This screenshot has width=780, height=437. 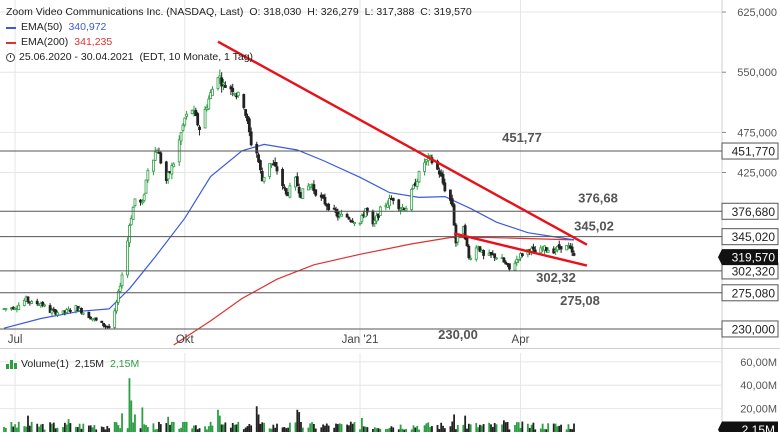 I want to click on ema50-swatch, so click(x=11, y=27).